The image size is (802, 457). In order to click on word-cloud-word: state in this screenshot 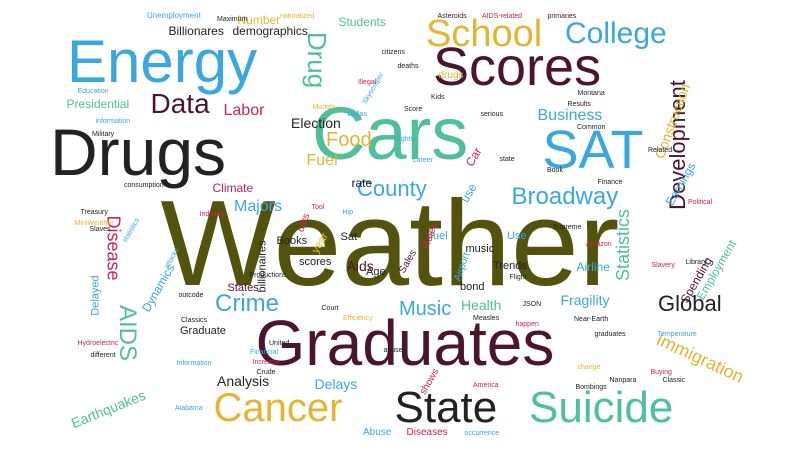, I will do `click(507, 159)`.